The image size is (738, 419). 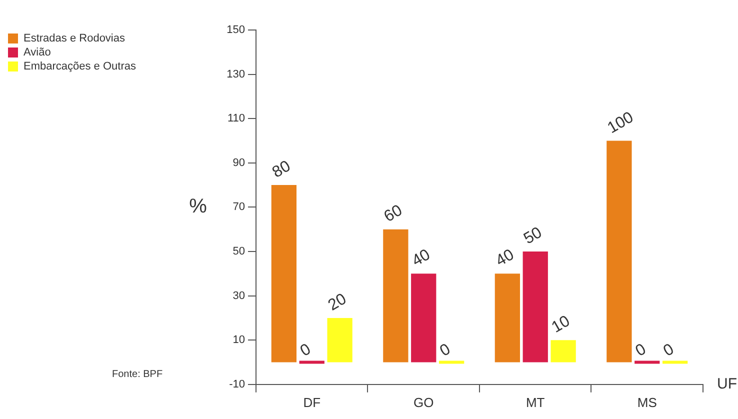 What do you see at coordinates (238, 296) in the screenshot?
I see `y-tick-label: 30` at bounding box center [238, 296].